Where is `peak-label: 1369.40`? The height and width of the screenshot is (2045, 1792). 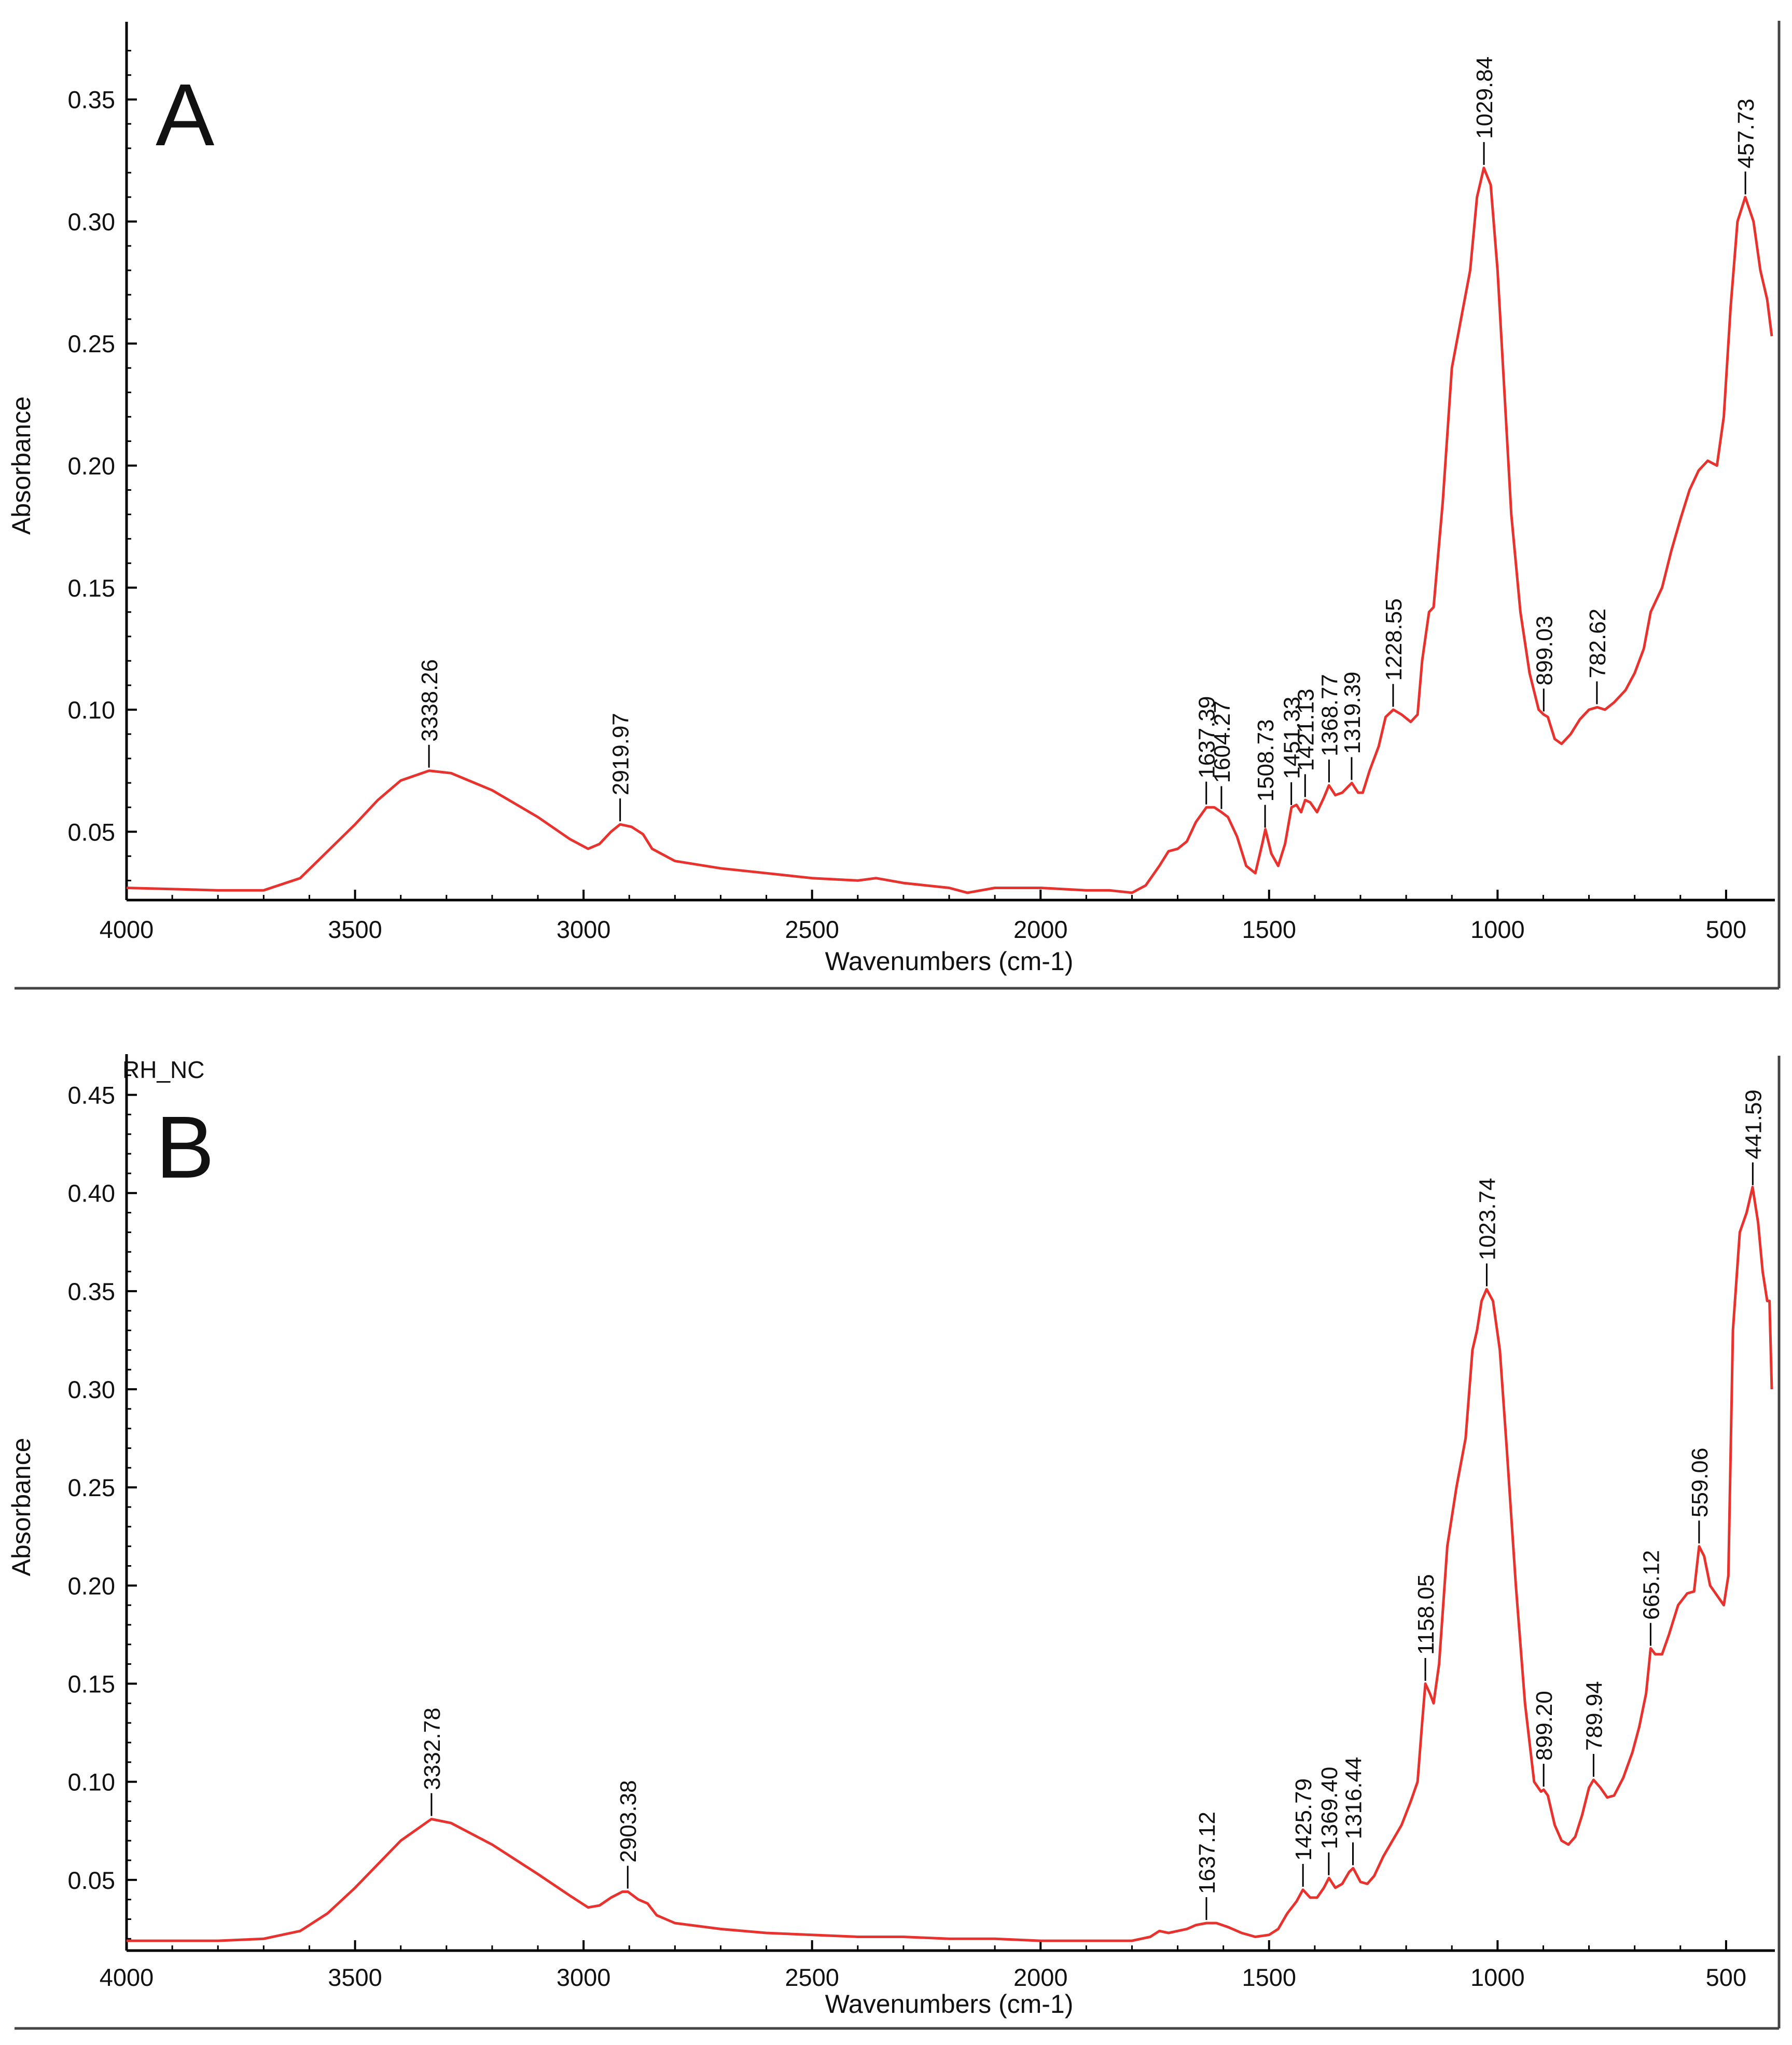
peak-label: 1369.40 is located at coordinates (1329, 1808).